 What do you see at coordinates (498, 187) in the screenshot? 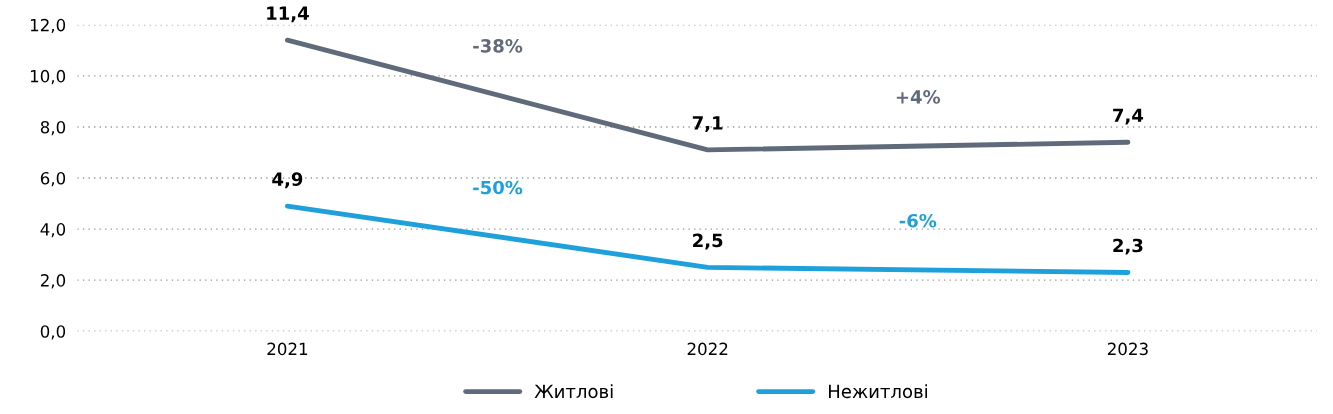
I see `annotation: -50%` at bounding box center [498, 187].